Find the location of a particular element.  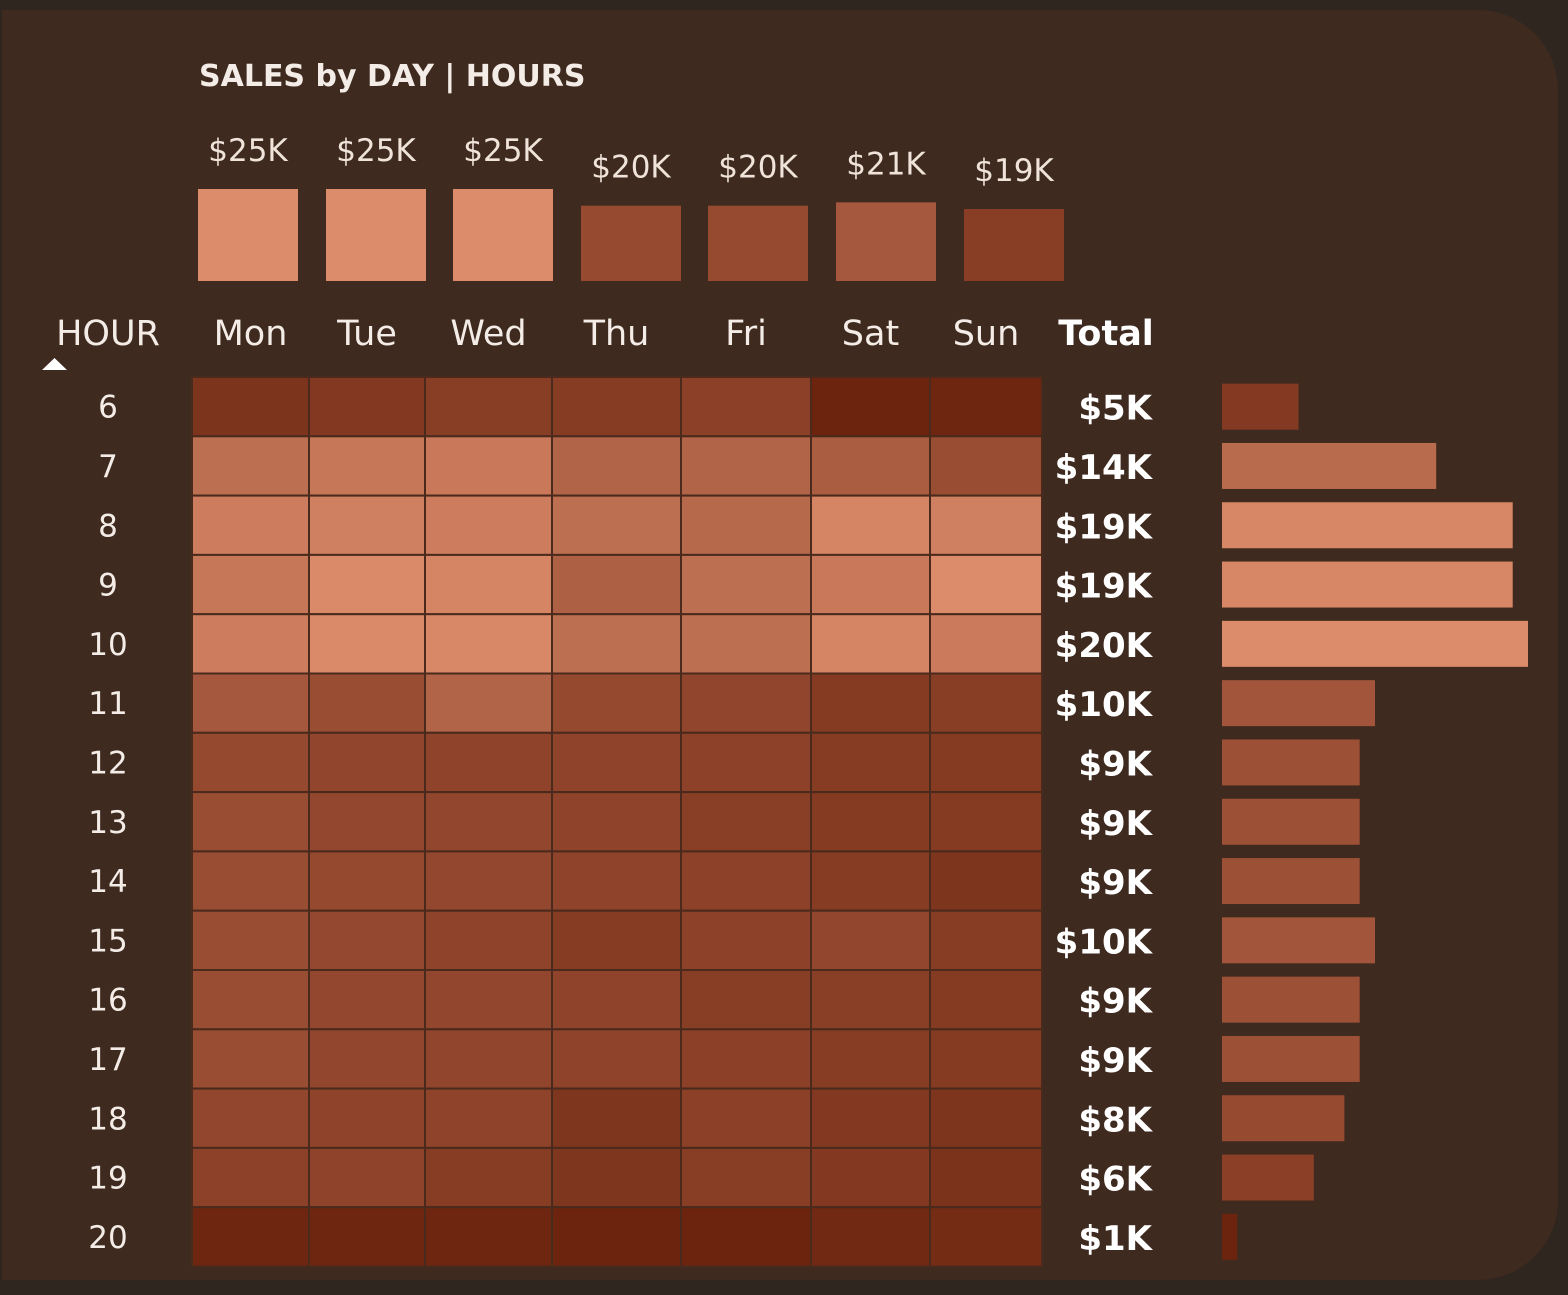

heatmap-cell-18-fri is located at coordinates (746, 1118).